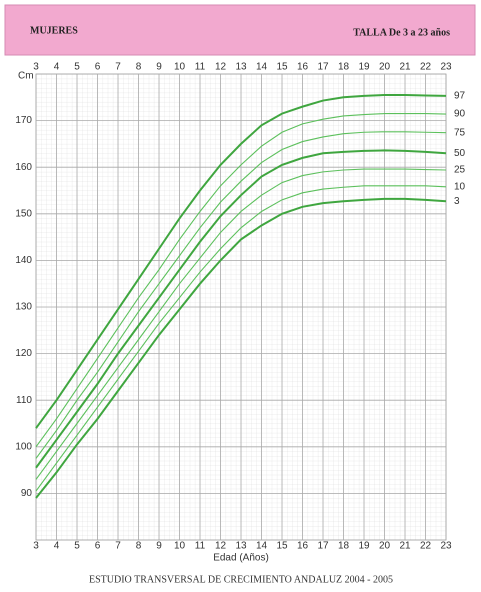  What do you see at coordinates (460, 153) in the screenshot?
I see `legend-label: 50` at bounding box center [460, 153].